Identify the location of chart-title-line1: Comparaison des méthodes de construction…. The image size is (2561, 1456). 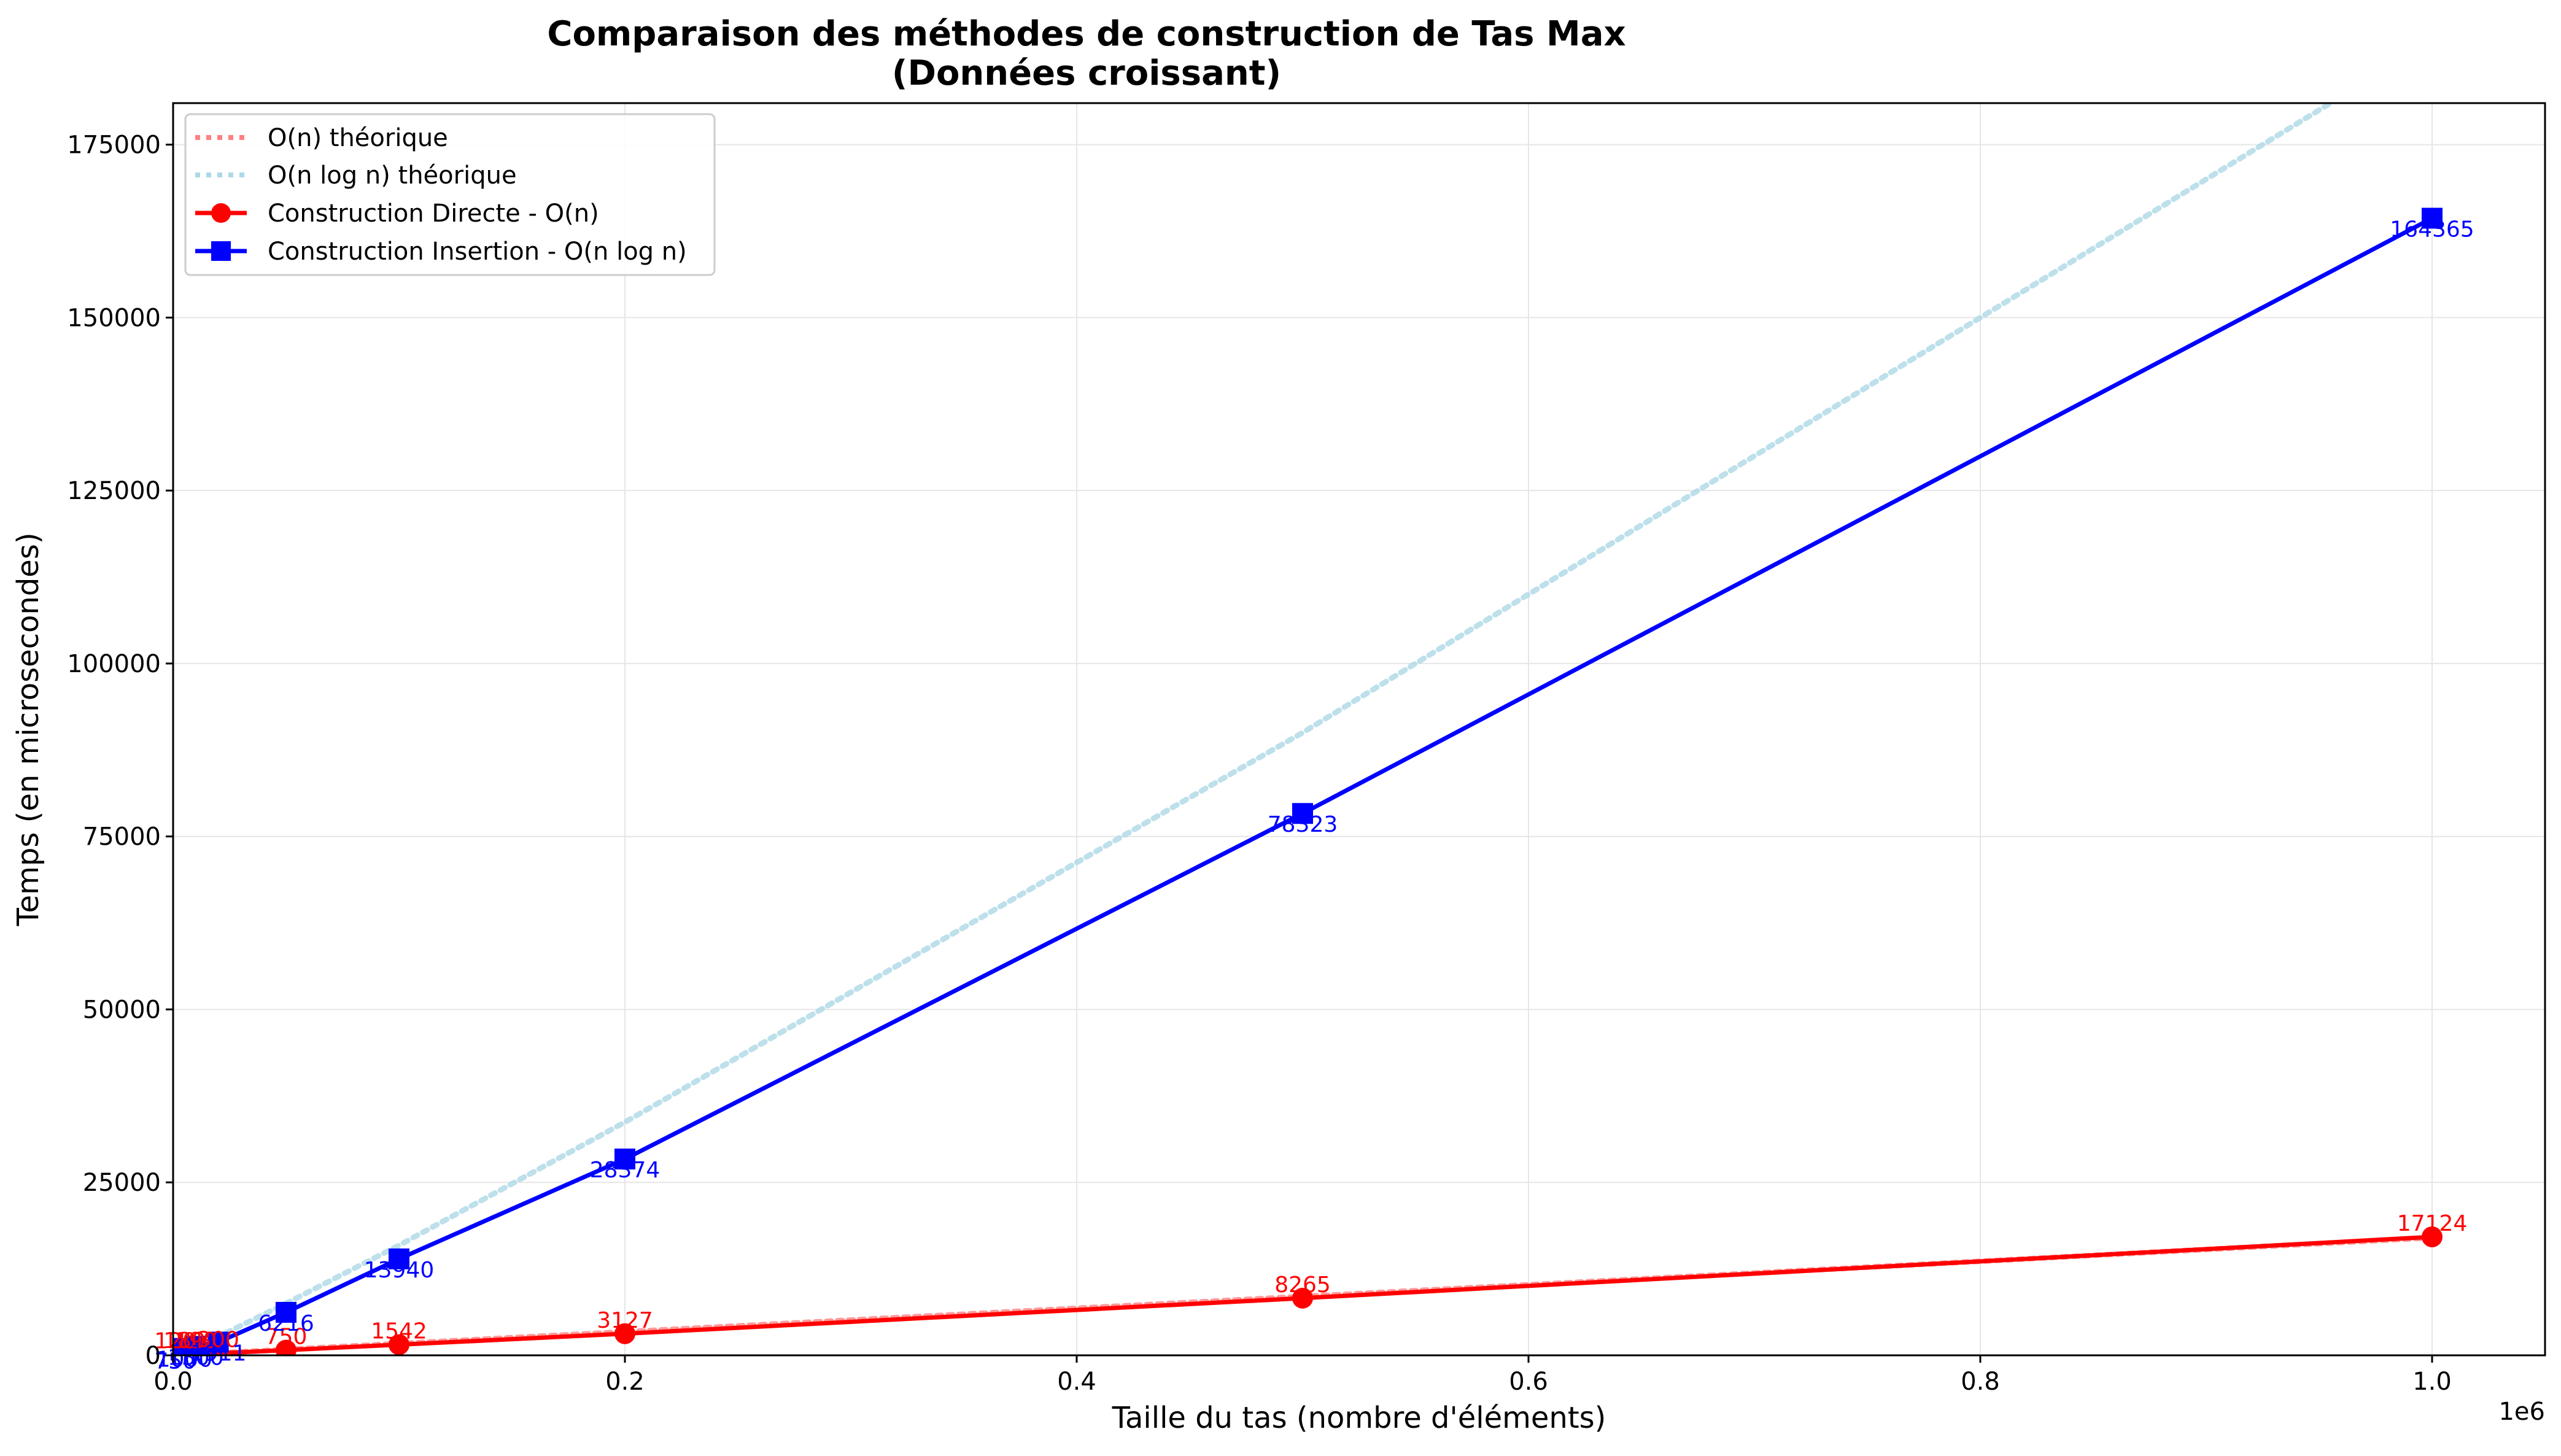
(1086, 34).